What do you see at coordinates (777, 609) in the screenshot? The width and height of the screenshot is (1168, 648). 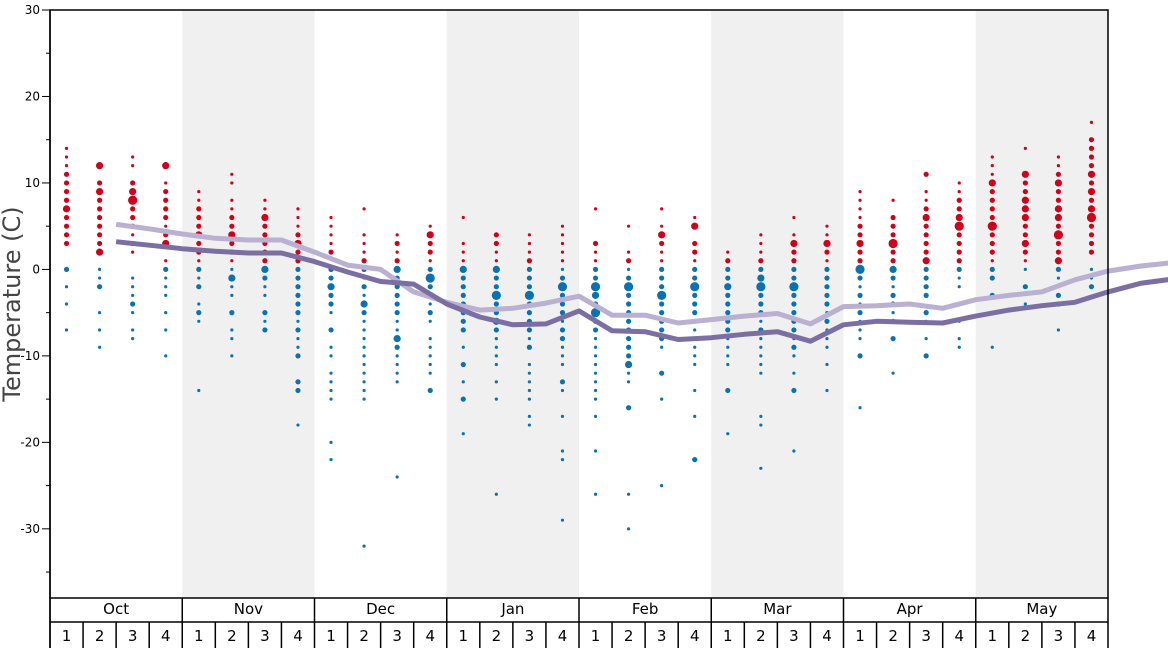 I see `month-label-mar: Mar` at bounding box center [777, 609].